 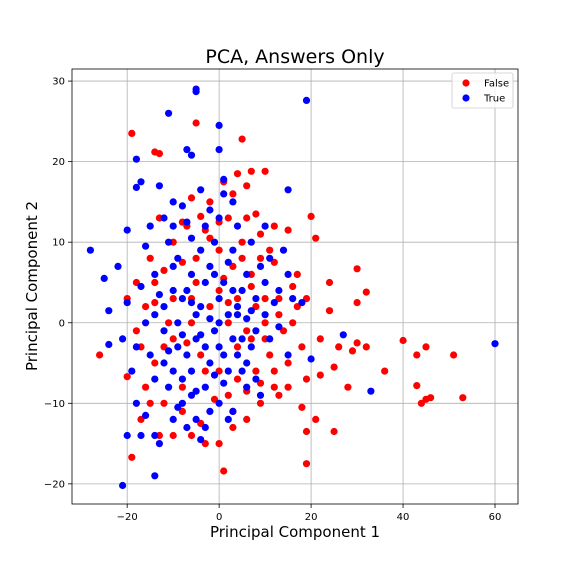 What do you see at coordinates (32, 286) in the screenshot?
I see `y-axis-label: Principal Component 2` at bounding box center [32, 286].